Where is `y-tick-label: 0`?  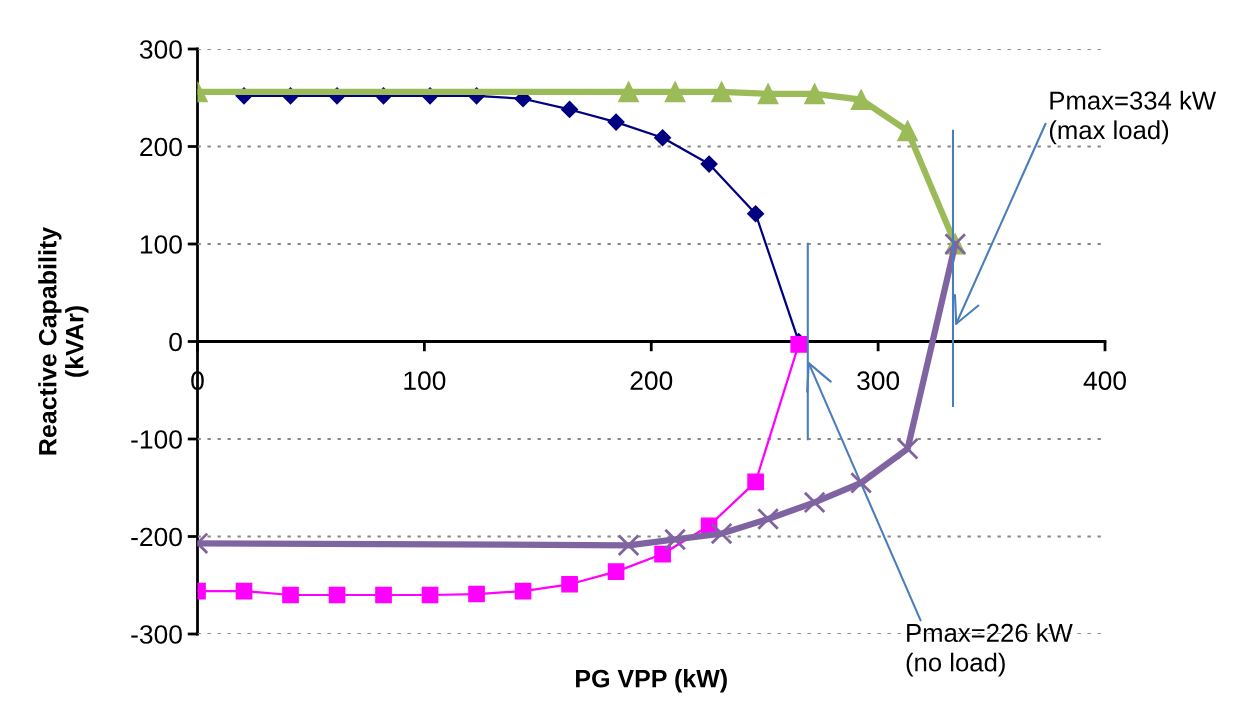 y-tick-label: 0 is located at coordinates (175, 342).